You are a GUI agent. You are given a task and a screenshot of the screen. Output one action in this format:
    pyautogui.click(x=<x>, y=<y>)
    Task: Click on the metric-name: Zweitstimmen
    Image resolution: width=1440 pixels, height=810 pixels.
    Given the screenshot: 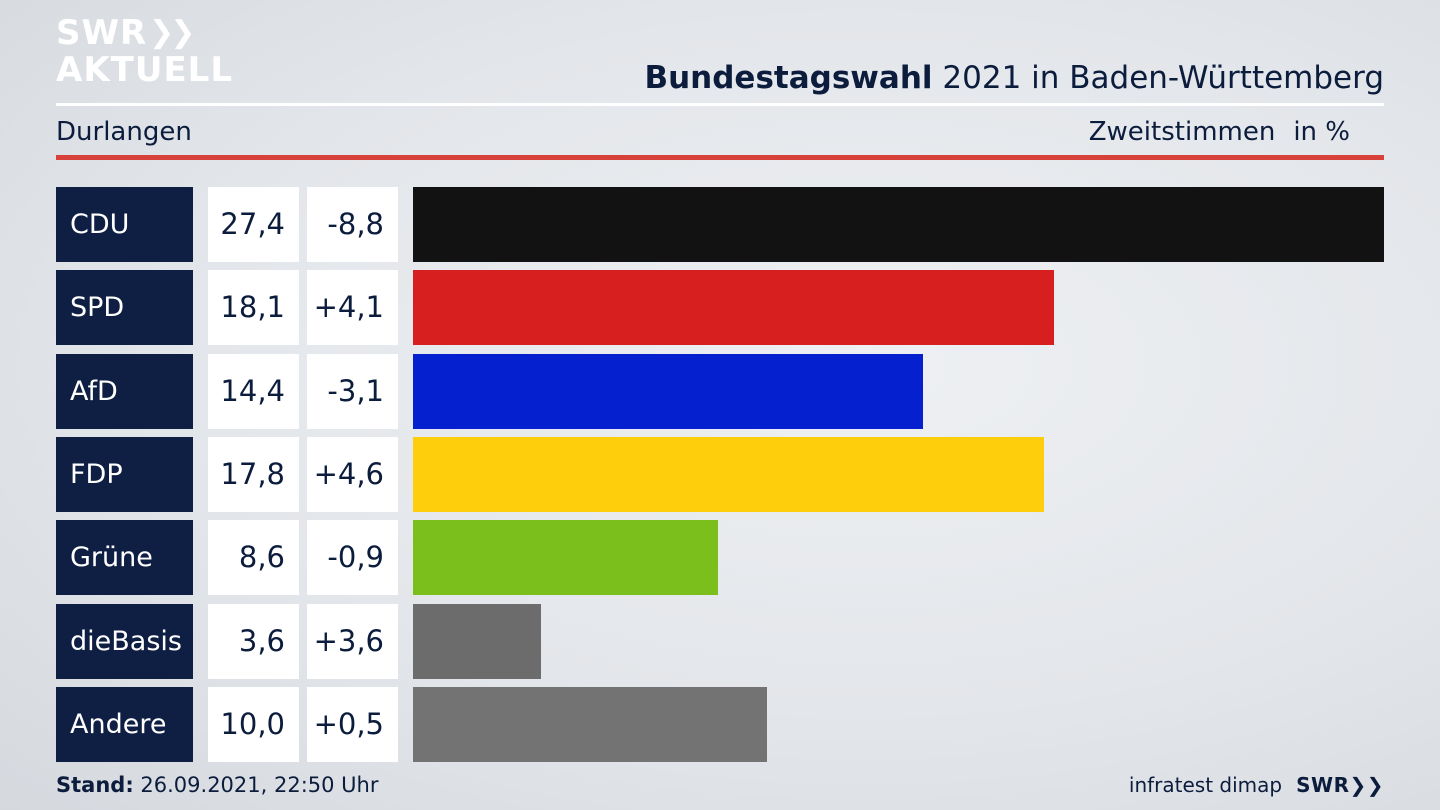 What is the action you would take?
    pyautogui.click(x=1182, y=132)
    